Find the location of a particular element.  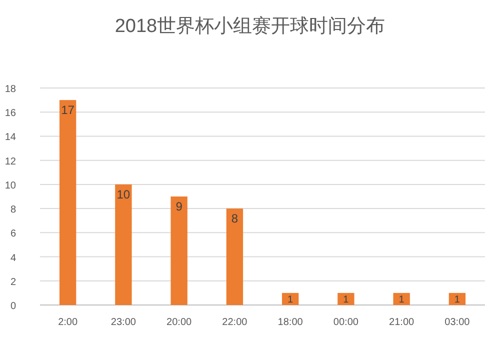

y-tick-label: 4 is located at coordinates (13, 258).